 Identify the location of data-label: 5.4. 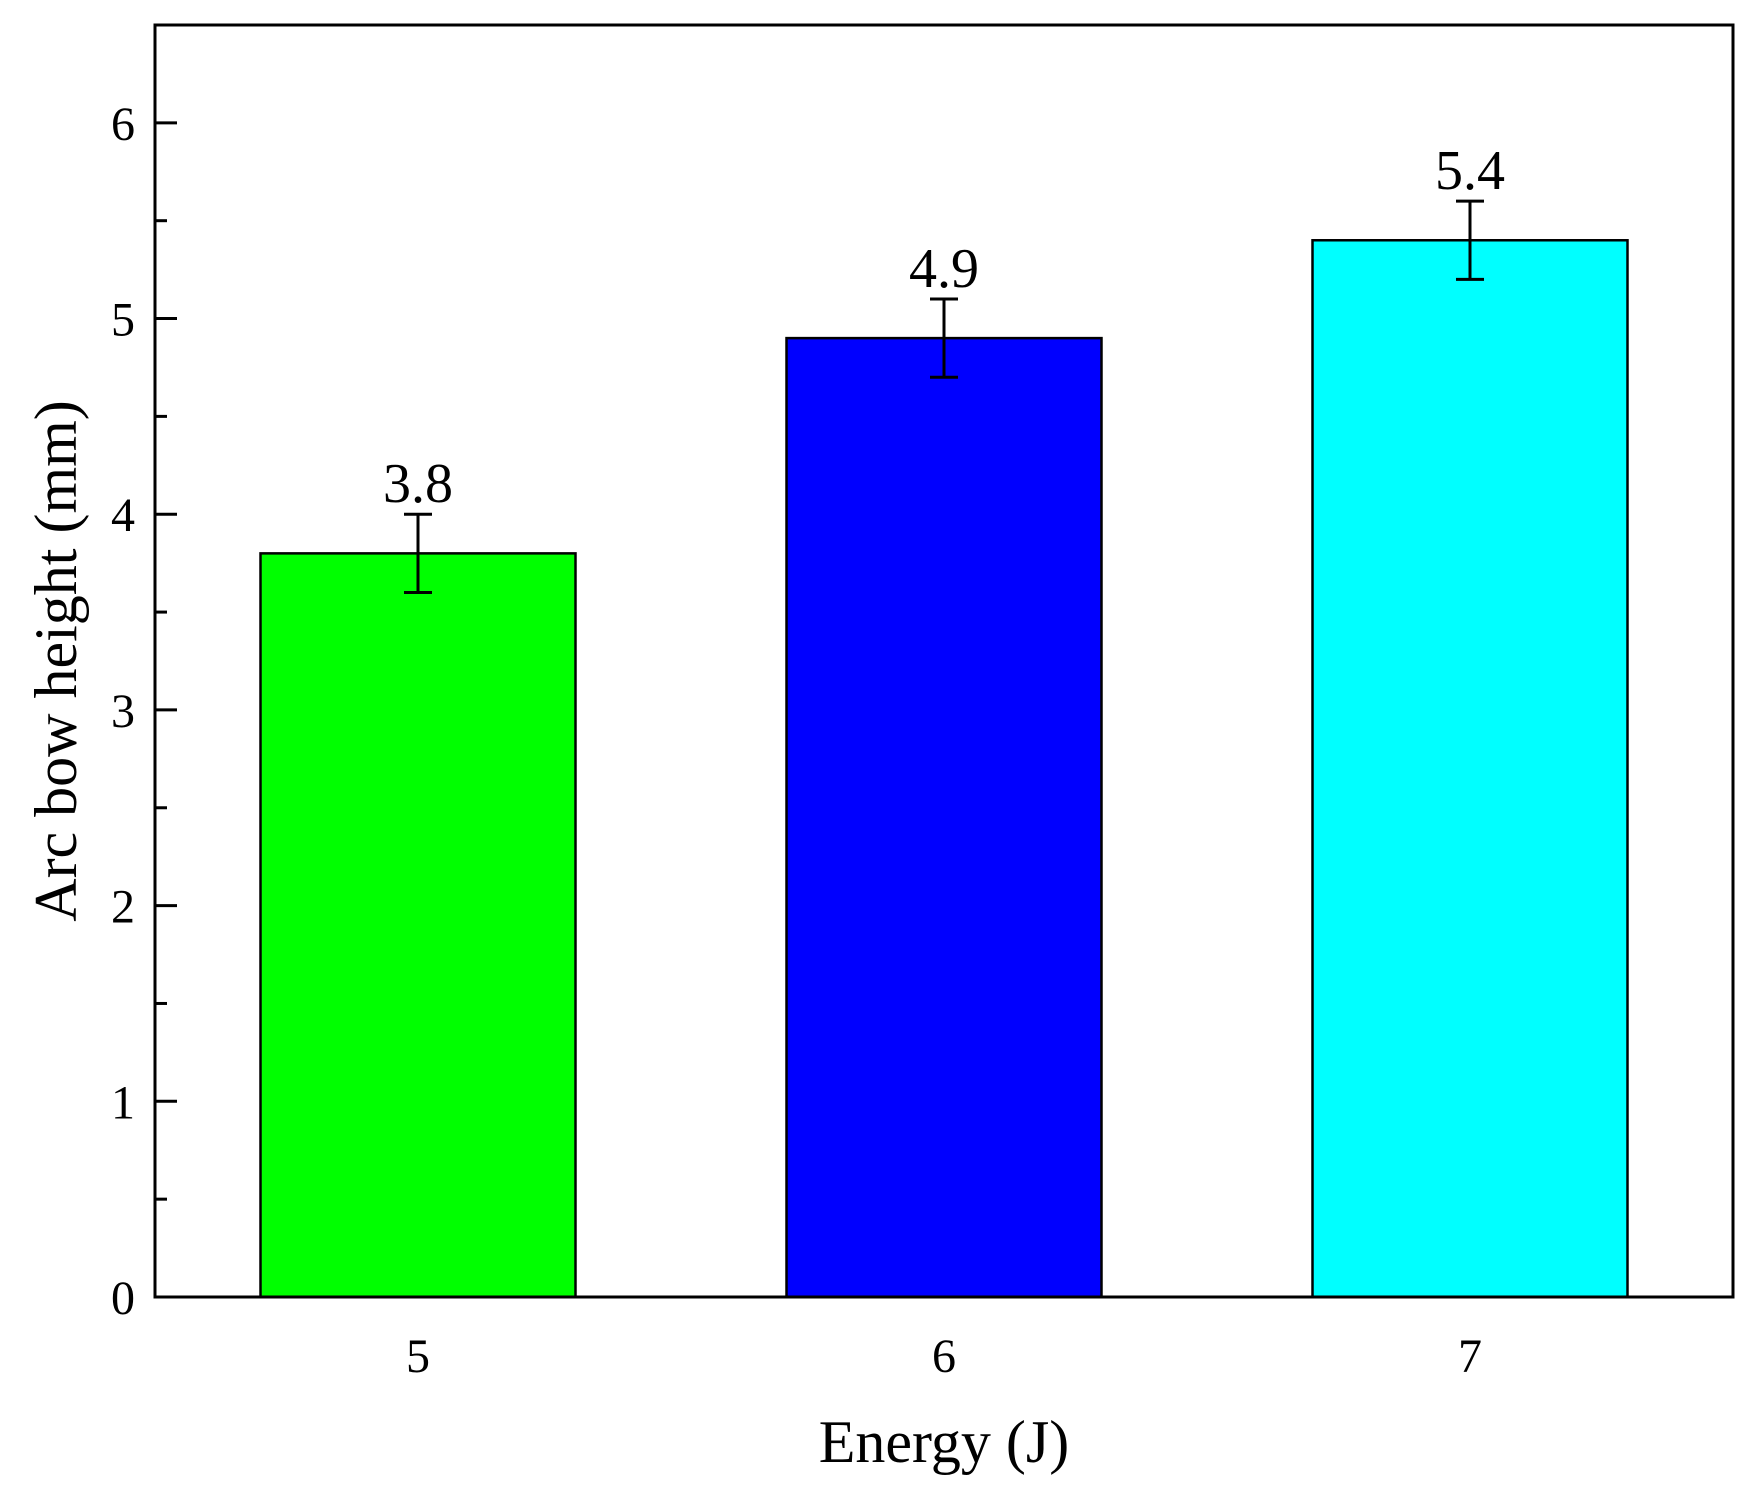
(1470, 171).